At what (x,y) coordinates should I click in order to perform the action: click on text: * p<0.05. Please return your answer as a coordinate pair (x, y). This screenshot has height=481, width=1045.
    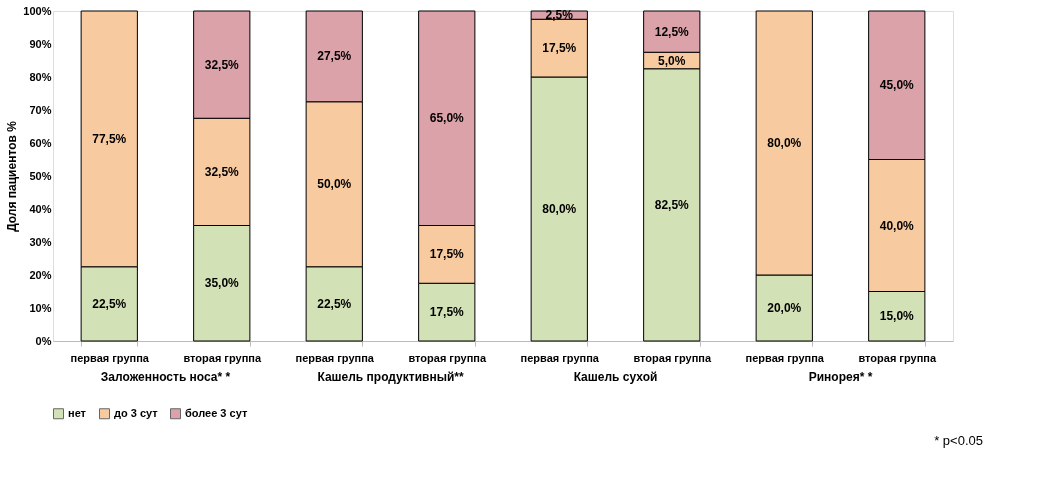
    Looking at the image, I should click on (958, 440).